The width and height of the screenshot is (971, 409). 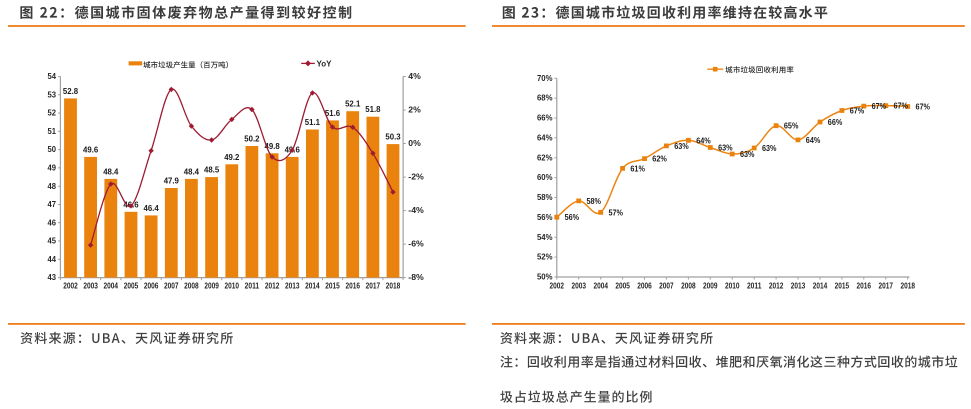 I want to click on svg-text: 65%, so click(x=791, y=126).